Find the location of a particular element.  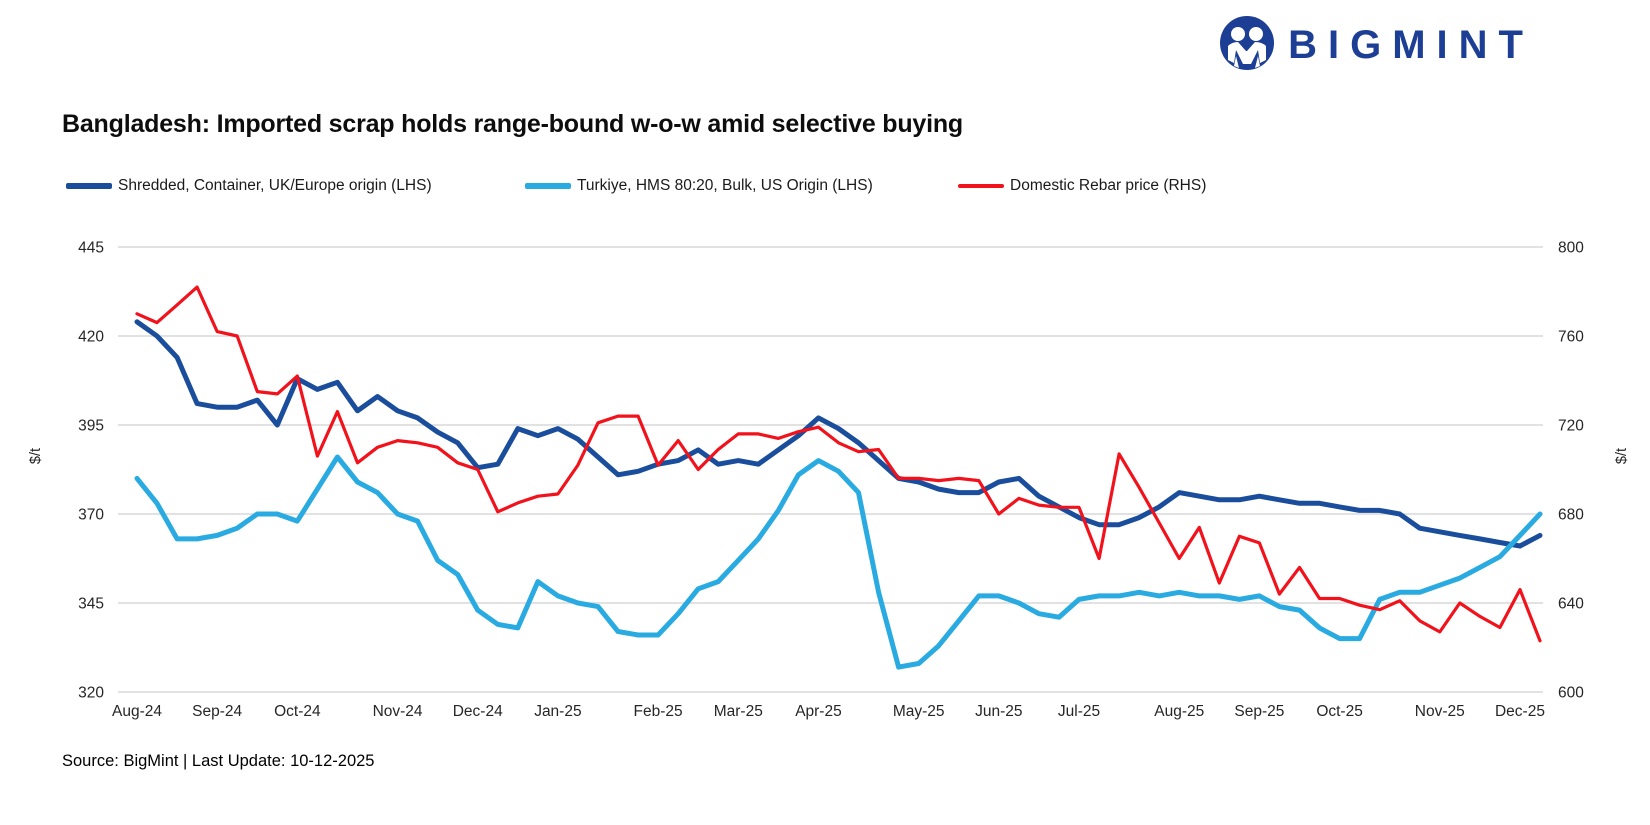

y-axis-tick-left: 345 is located at coordinates (91, 604).